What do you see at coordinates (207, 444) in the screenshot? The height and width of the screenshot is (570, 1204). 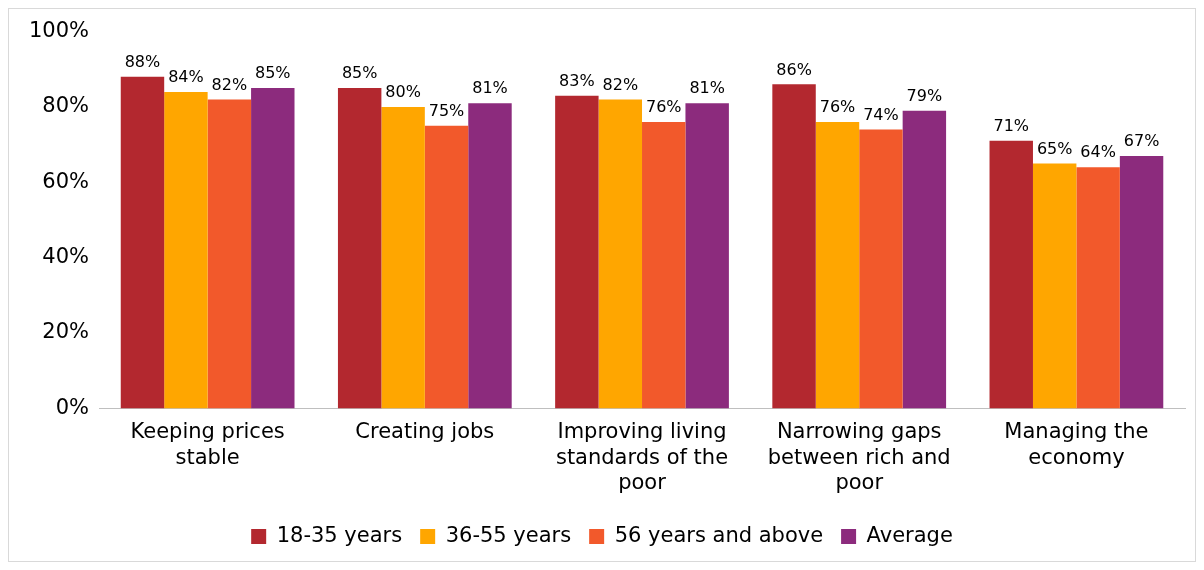 I see `x-tick-label: Keeping prices stable` at bounding box center [207, 444].